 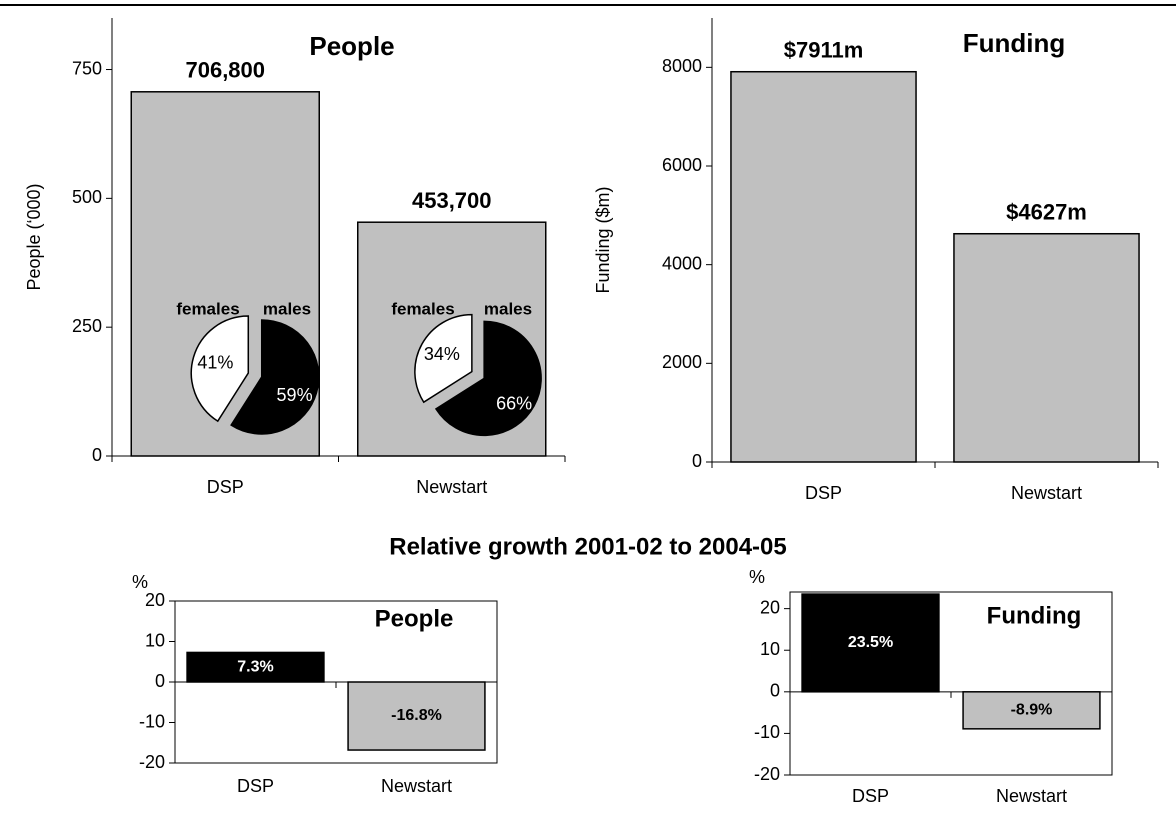 What do you see at coordinates (824, 50) in the screenshot?
I see `value-label: $7911m` at bounding box center [824, 50].